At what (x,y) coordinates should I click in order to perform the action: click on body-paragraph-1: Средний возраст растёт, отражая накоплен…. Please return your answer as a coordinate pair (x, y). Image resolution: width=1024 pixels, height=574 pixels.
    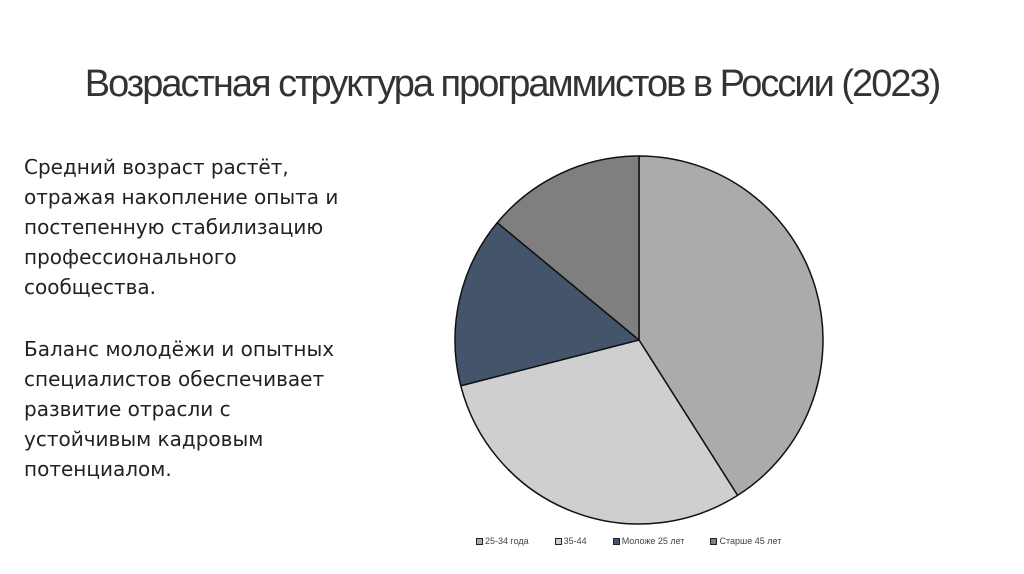
    Looking at the image, I should click on (181, 227).